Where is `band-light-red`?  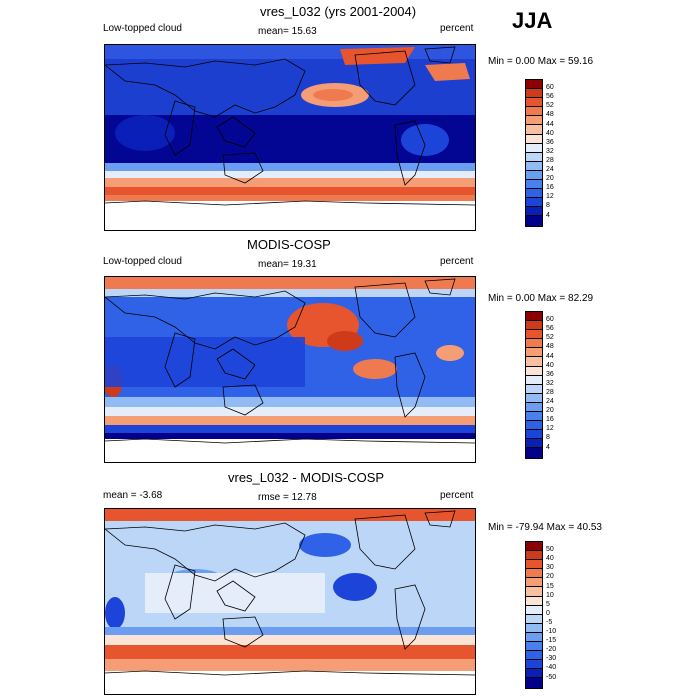 band-light-red is located at coordinates (290, 640).